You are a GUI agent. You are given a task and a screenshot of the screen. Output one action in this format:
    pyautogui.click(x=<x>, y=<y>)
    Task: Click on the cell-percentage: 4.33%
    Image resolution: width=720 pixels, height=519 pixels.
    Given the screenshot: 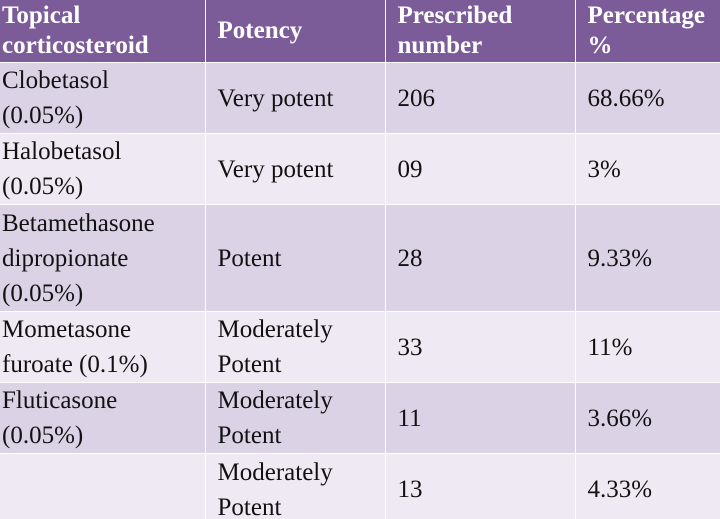 What is the action you would take?
    pyautogui.click(x=647, y=486)
    